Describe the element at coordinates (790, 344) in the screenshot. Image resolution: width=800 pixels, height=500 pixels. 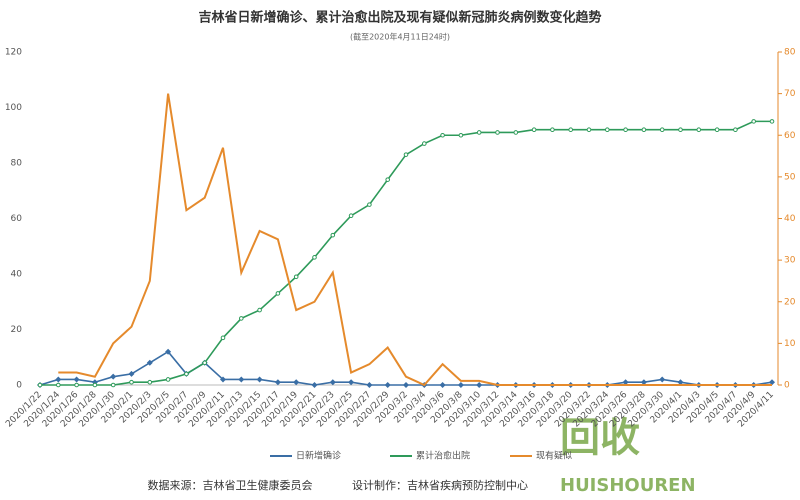
I see `y2-tick-label: 10` at that location.